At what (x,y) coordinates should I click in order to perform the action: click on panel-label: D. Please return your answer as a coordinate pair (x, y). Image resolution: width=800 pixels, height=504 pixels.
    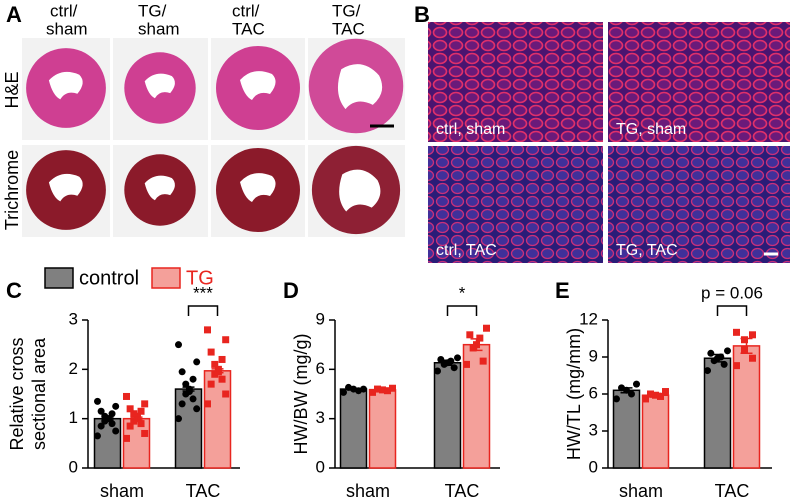
    Looking at the image, I should click on (291, 290).